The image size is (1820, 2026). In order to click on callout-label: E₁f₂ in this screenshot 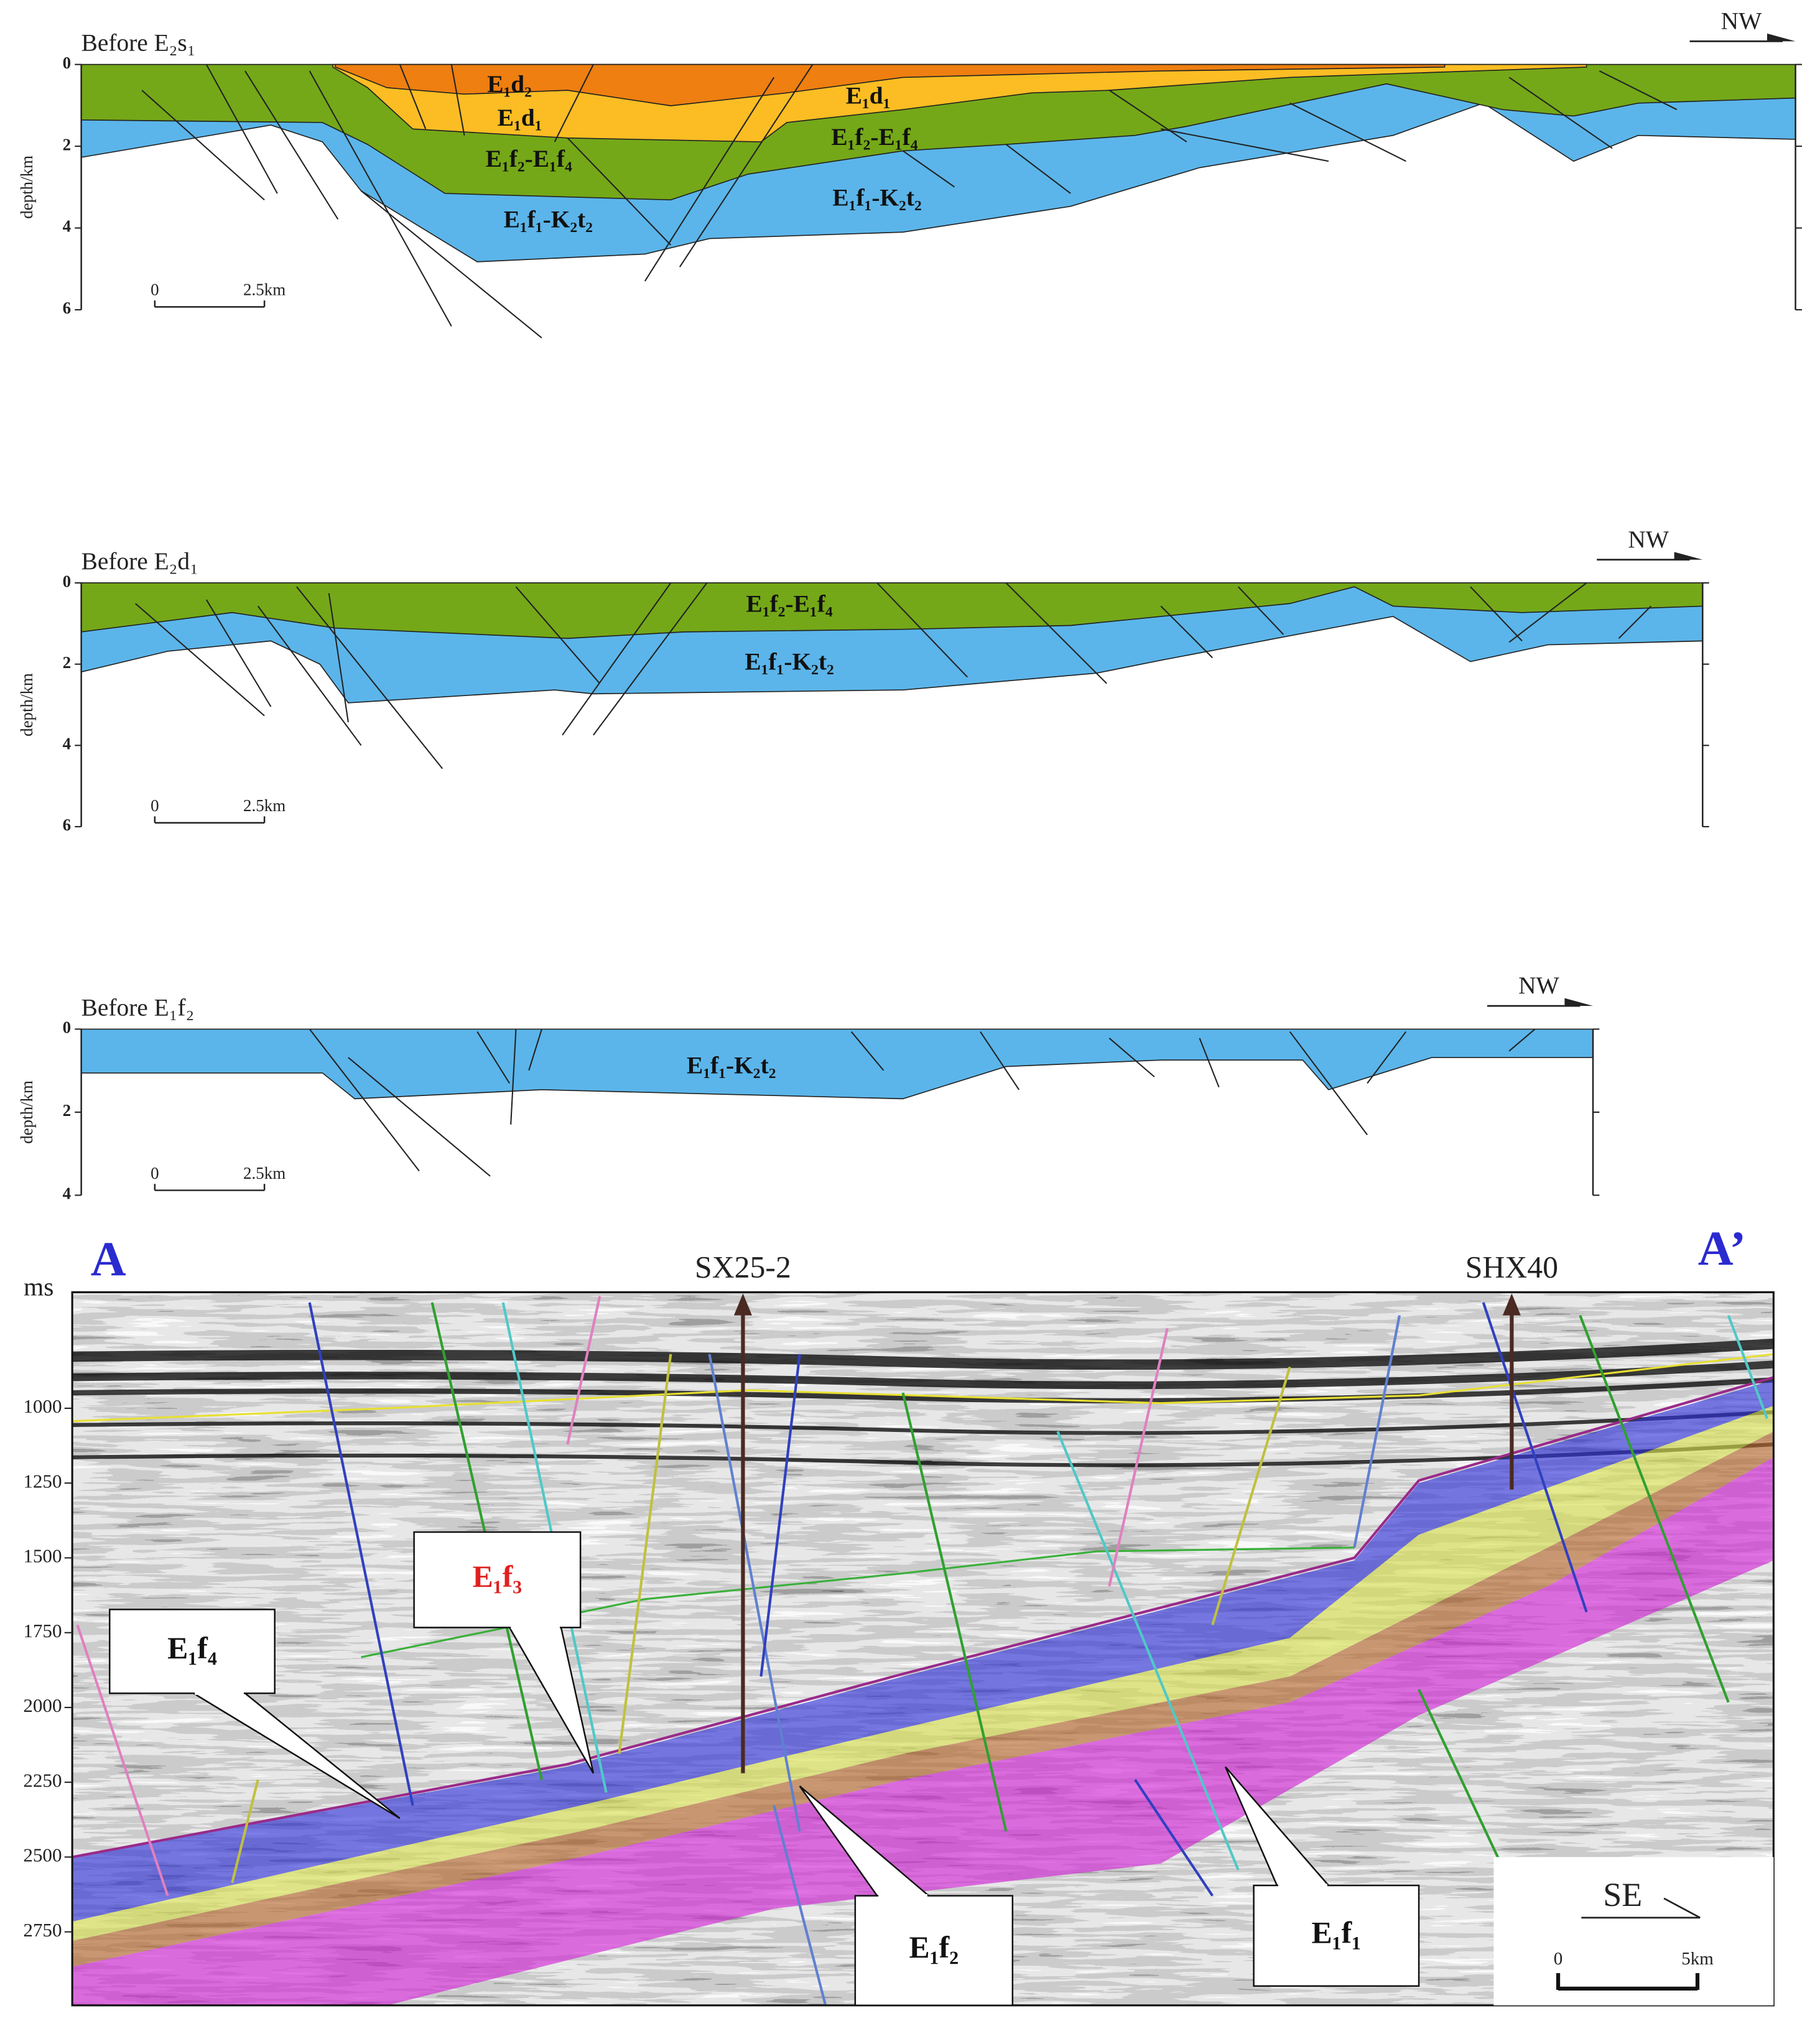, I will do `click(934, 1947)`.